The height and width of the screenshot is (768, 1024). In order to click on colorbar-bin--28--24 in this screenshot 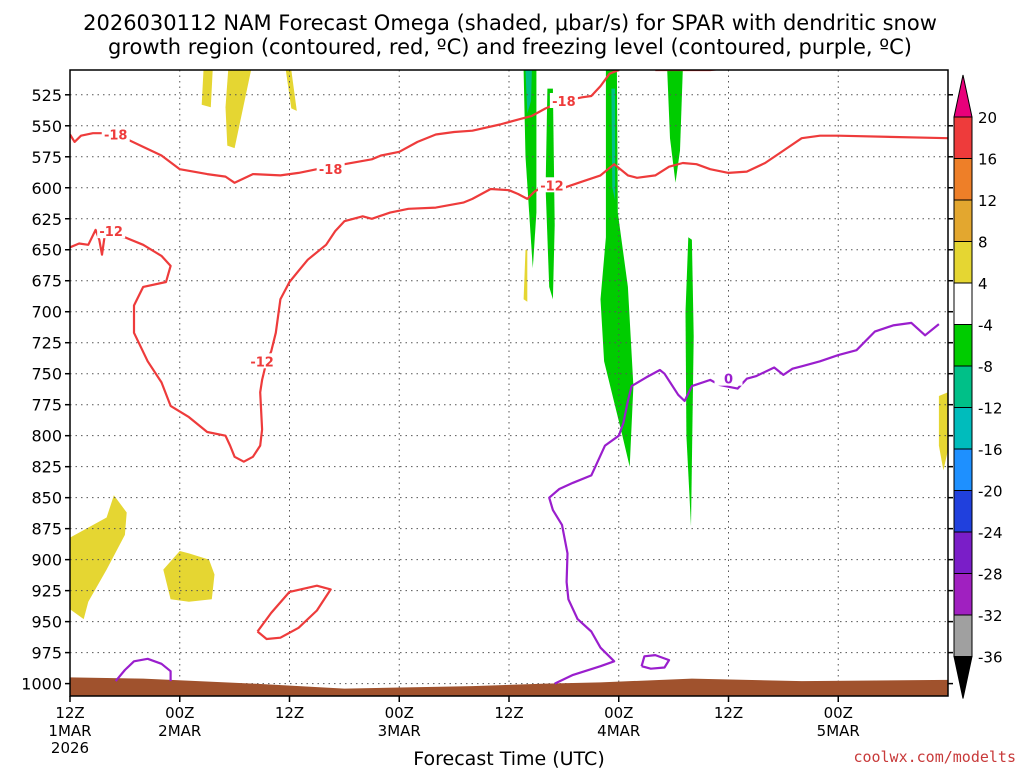, I will do `click(963, 552)`.